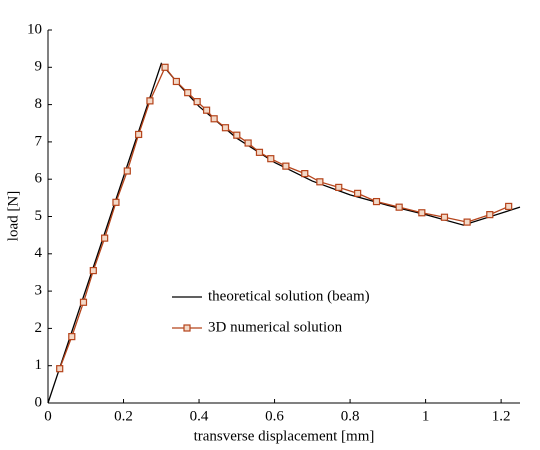  I want to click on y-tick-label: 2, so click(39, 328).